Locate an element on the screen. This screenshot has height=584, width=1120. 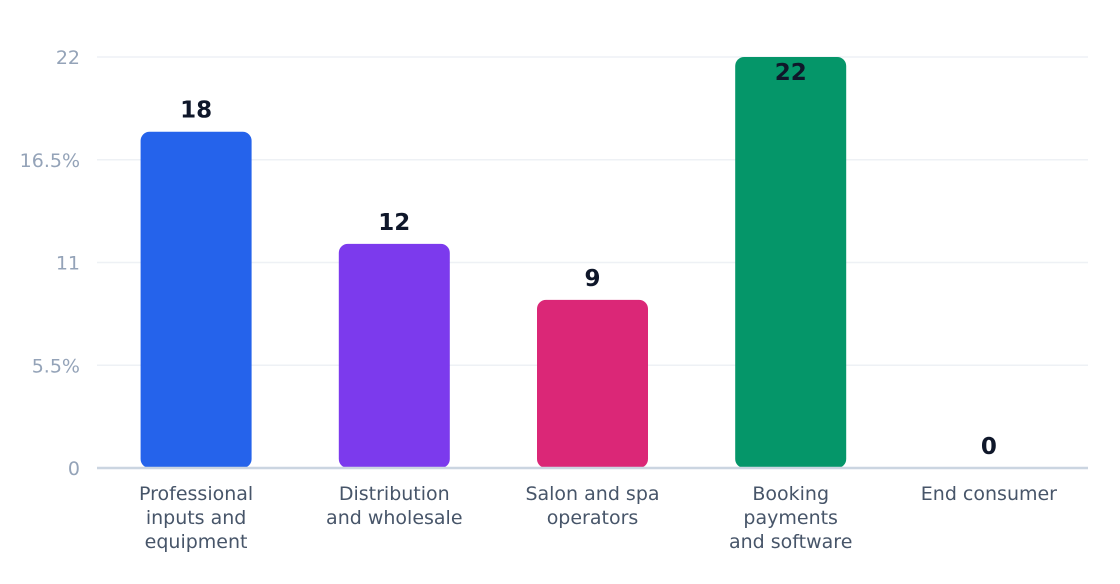
x-category-label-line: and wholesale is located at coordinates (394, 518).